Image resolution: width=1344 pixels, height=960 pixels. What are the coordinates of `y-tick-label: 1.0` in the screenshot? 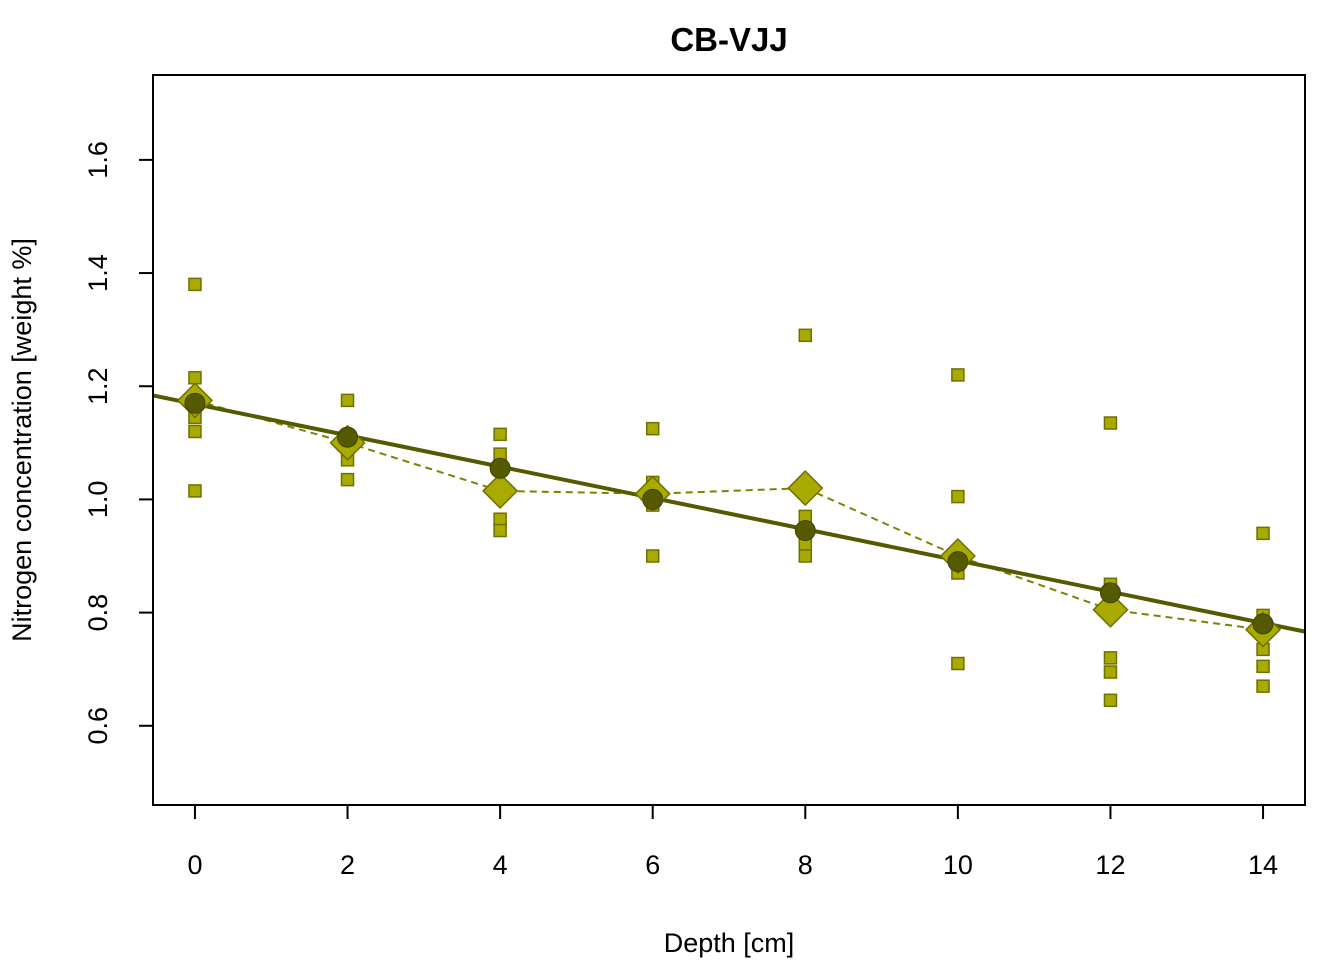 It's located at (98, 500).